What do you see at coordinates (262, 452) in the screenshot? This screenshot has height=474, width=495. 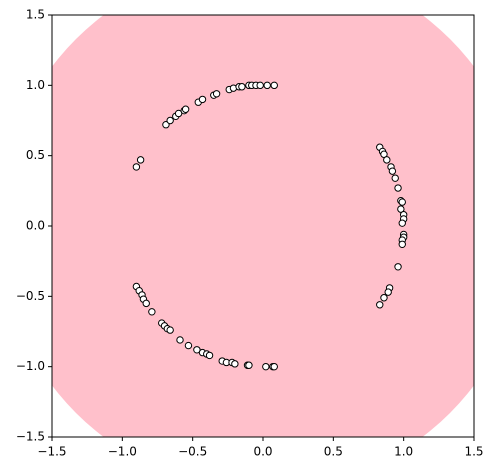 I see `x-tick-label: 0.0` at bounding box center [262, 452].